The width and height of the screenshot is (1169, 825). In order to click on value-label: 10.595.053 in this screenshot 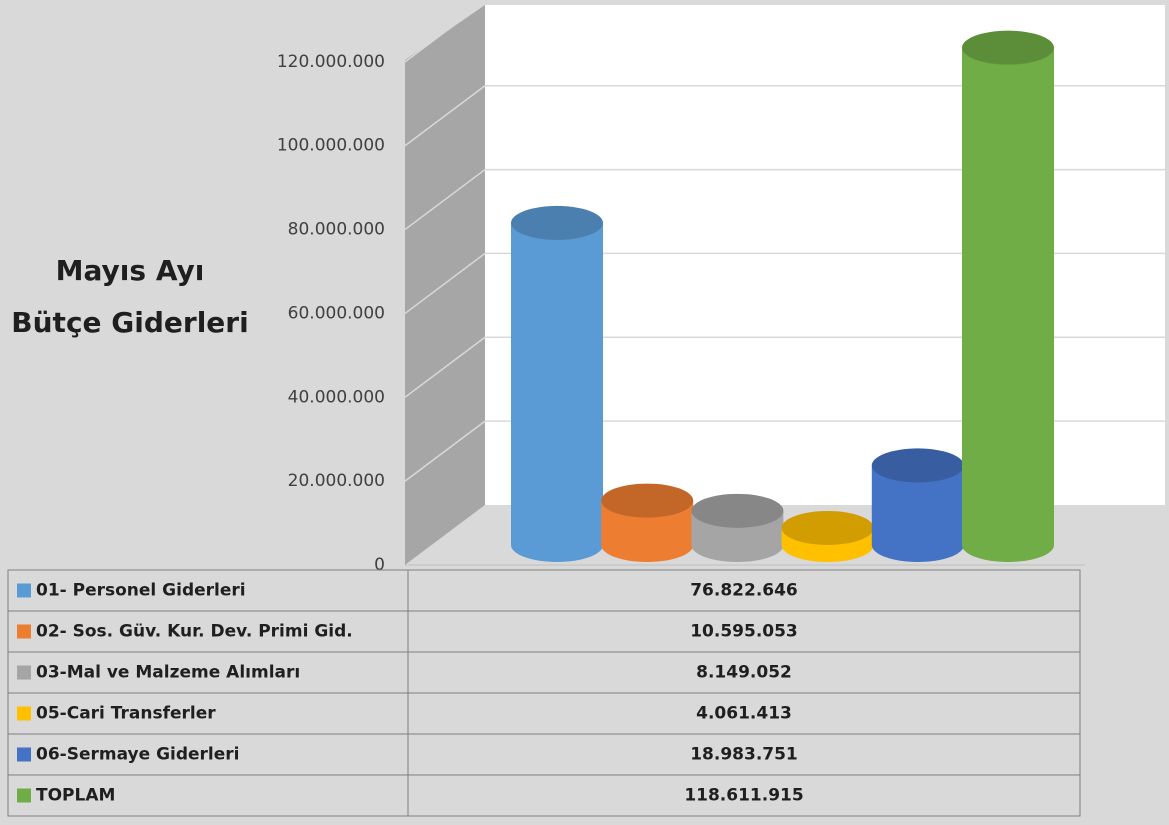, I will do `click(744, 632)`.